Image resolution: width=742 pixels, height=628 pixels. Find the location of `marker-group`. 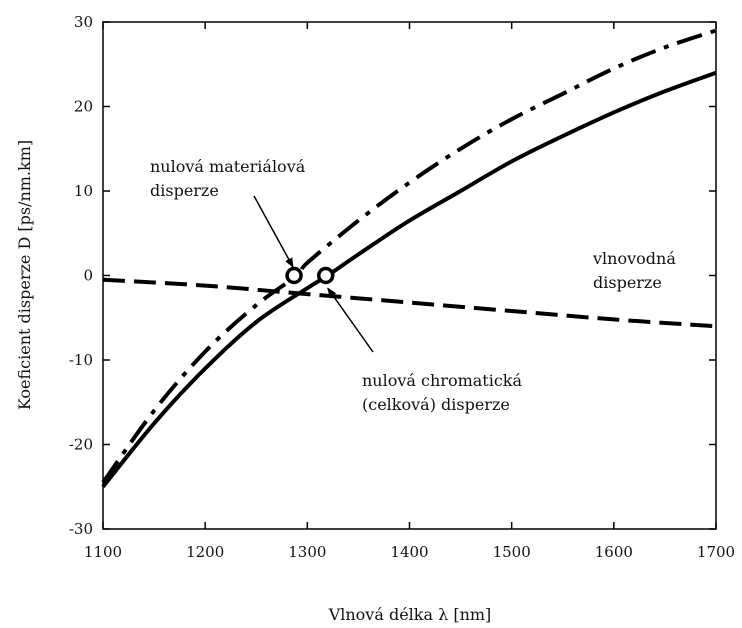

marker-group is located at coordinates (310, 275).